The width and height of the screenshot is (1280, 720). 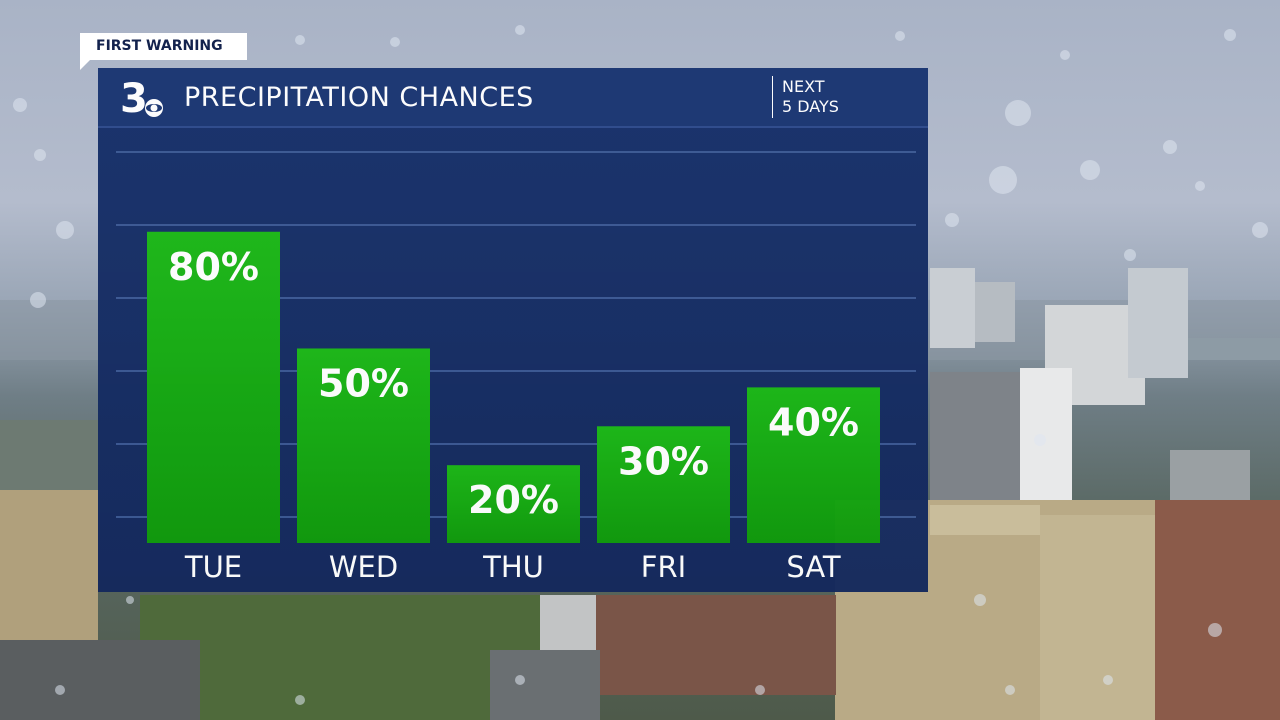 I want to click on chart-title: PRECIPITATION CHANCES, so click(x=359, y=97).